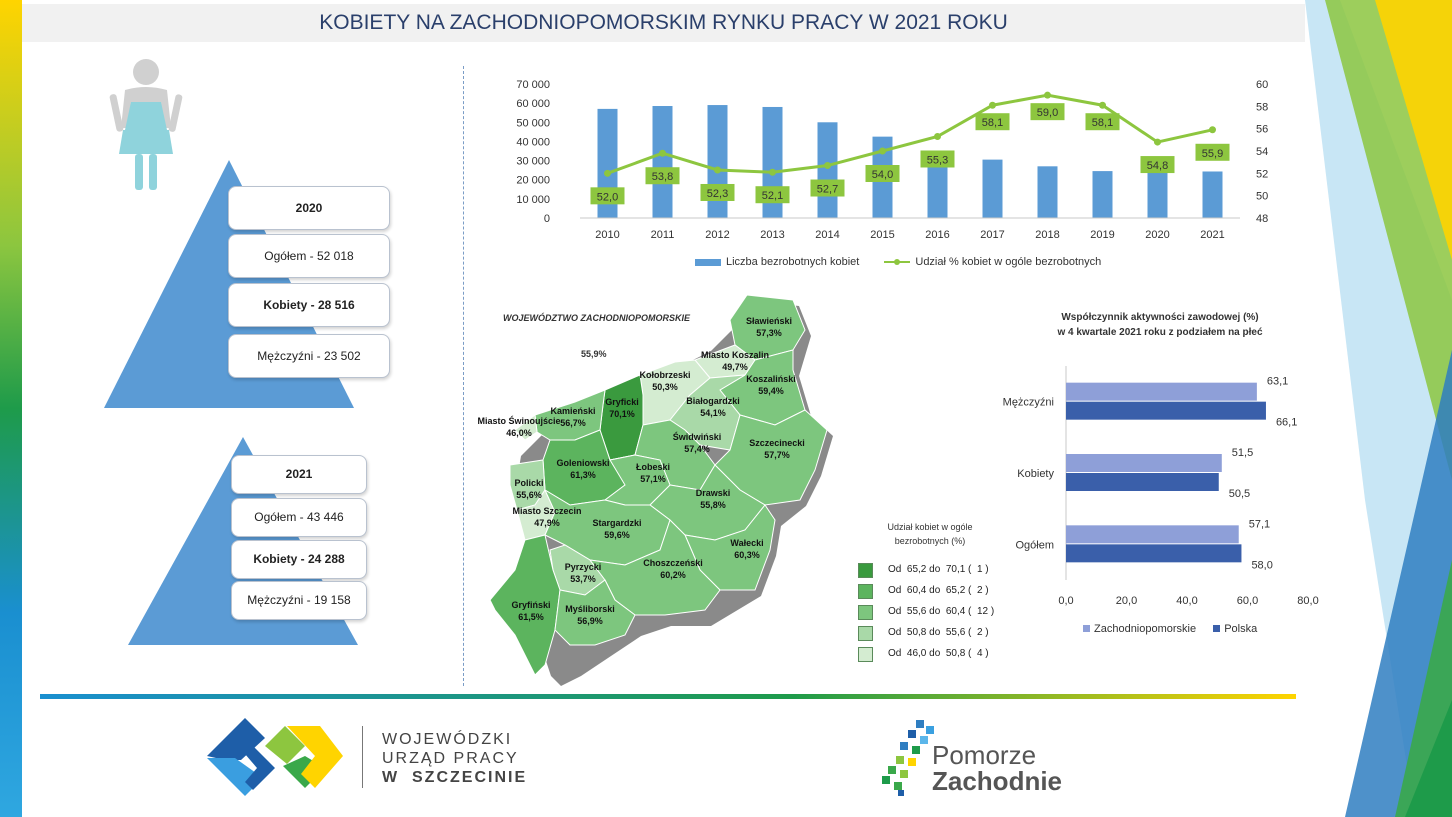 This screenshot has width=1452, height=817. I want to click on hbar-x-tick-label: 40,0, so click(1186, 601).